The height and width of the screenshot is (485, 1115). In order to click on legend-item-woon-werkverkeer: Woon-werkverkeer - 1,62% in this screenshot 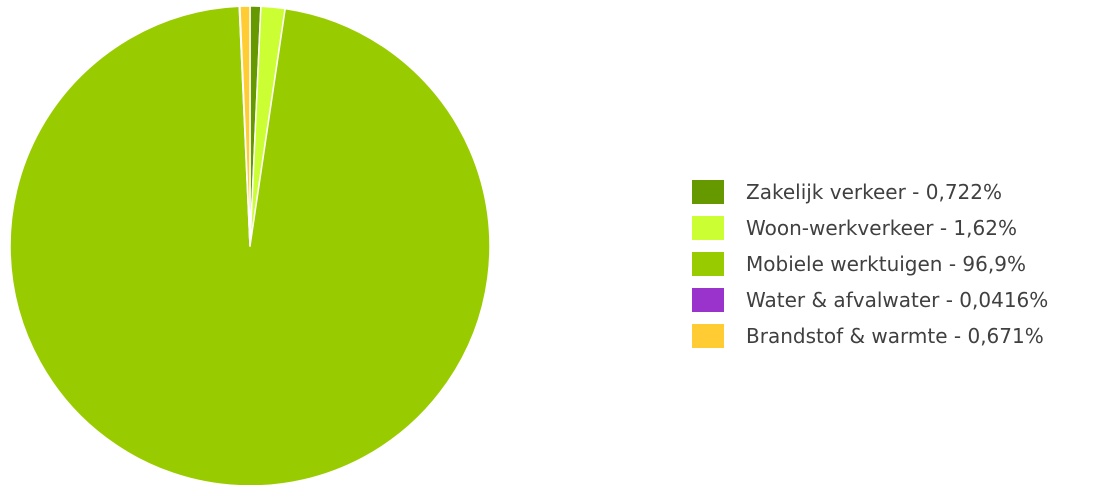, I will do `click(870, 228)`.